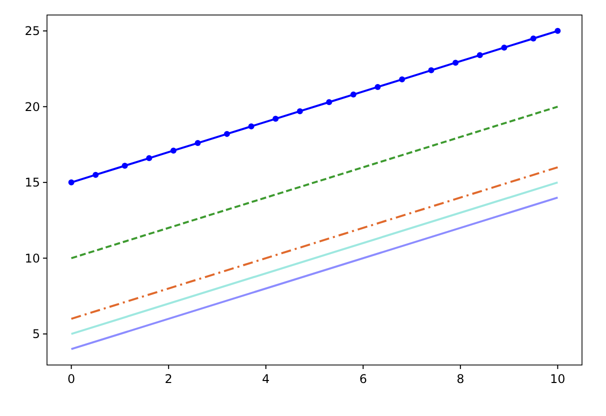  What do you see at coordinates (168, 379) in the screenshot?
I see `x-tick-label: 2` at bounding box center [168, 379].